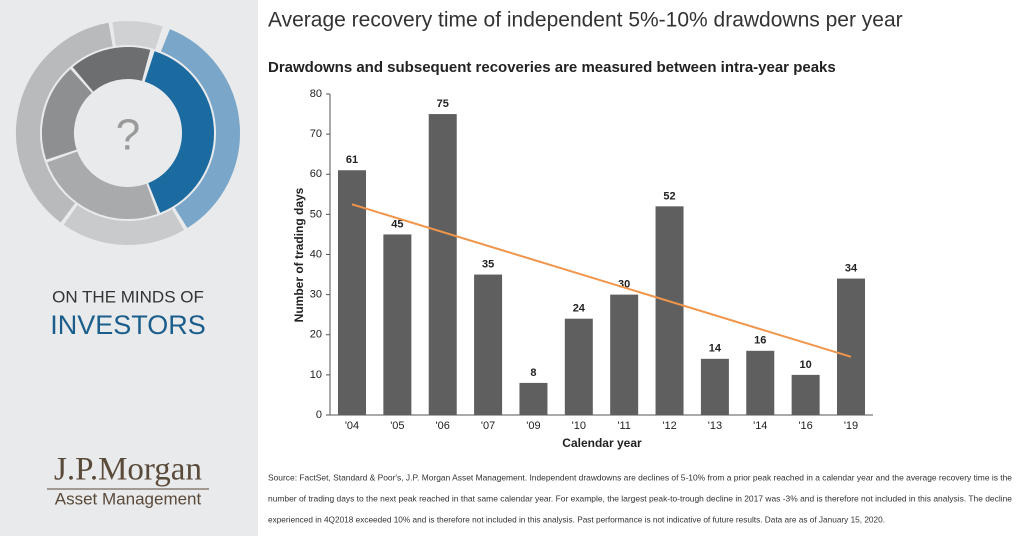  What do you see at coordinates (579, 309) in the screenshot?
I see `value-label: 24` at bounding box center [579, 309].